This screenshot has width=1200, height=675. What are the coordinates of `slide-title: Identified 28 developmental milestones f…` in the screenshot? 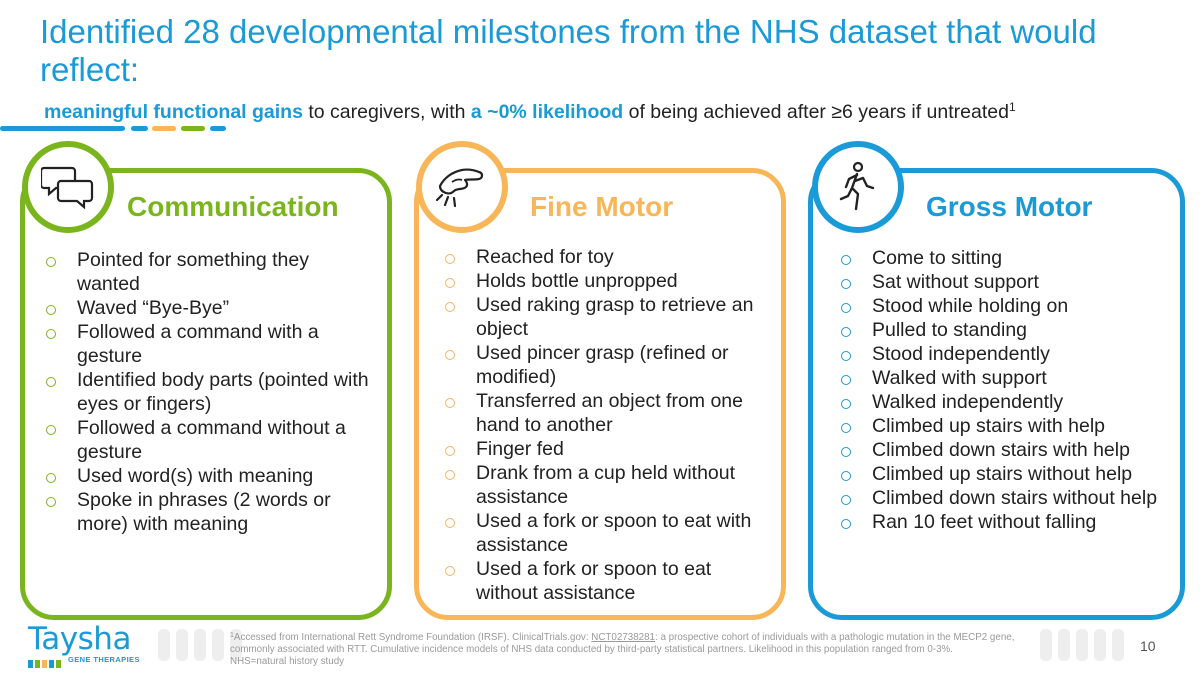 It's located at (568, 50).